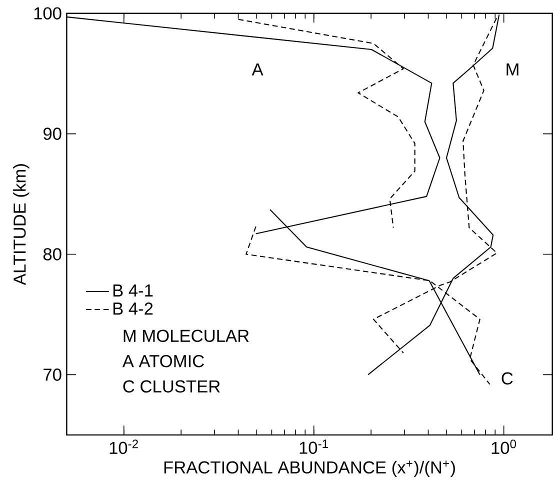 The width and height of the screenshot is (555, 503). I want to click on legend-label: B 4-2, so click(133, 308).